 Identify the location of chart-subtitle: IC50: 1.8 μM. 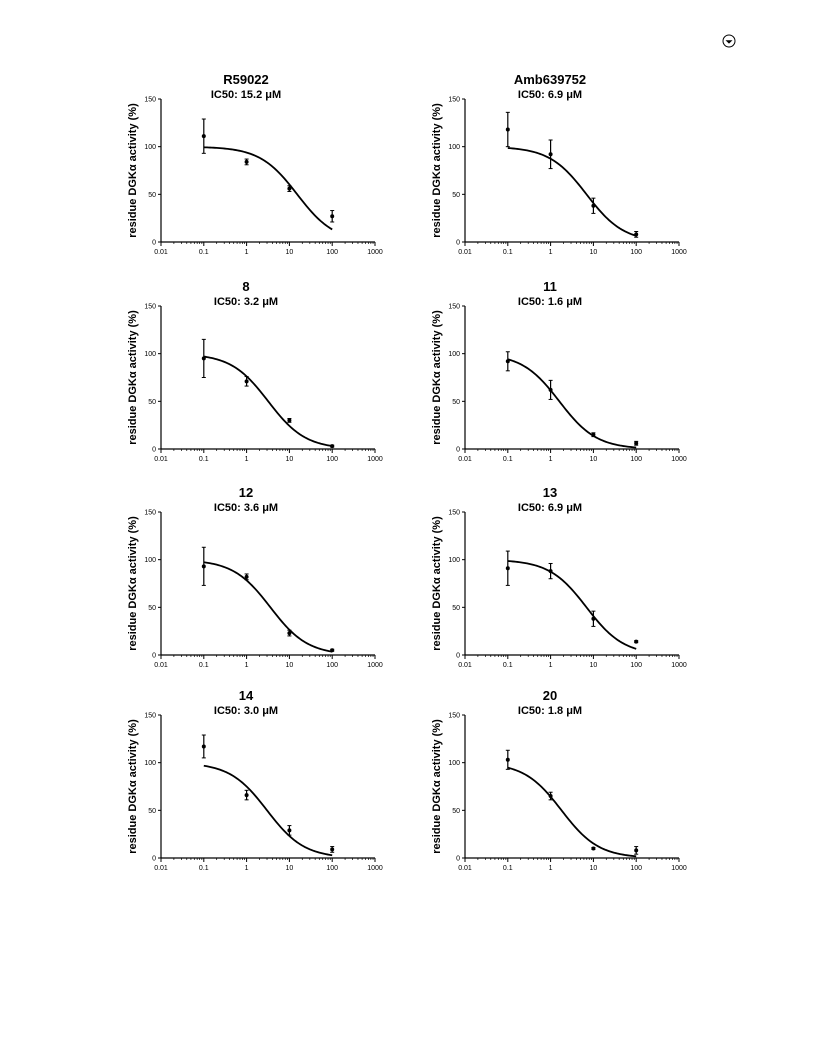
(550, 711).